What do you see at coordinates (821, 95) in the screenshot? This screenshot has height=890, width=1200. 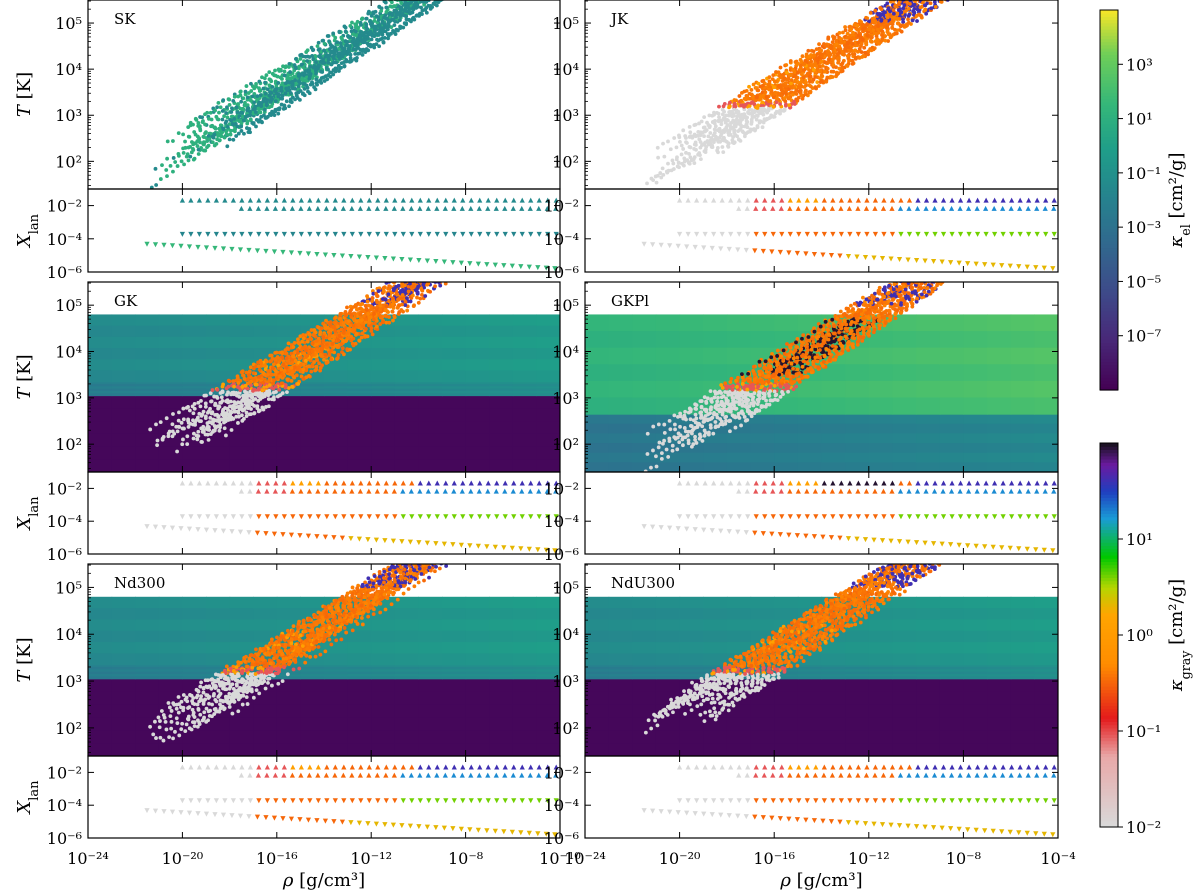 I see `panel-frame` at bounding box center [821, 95].